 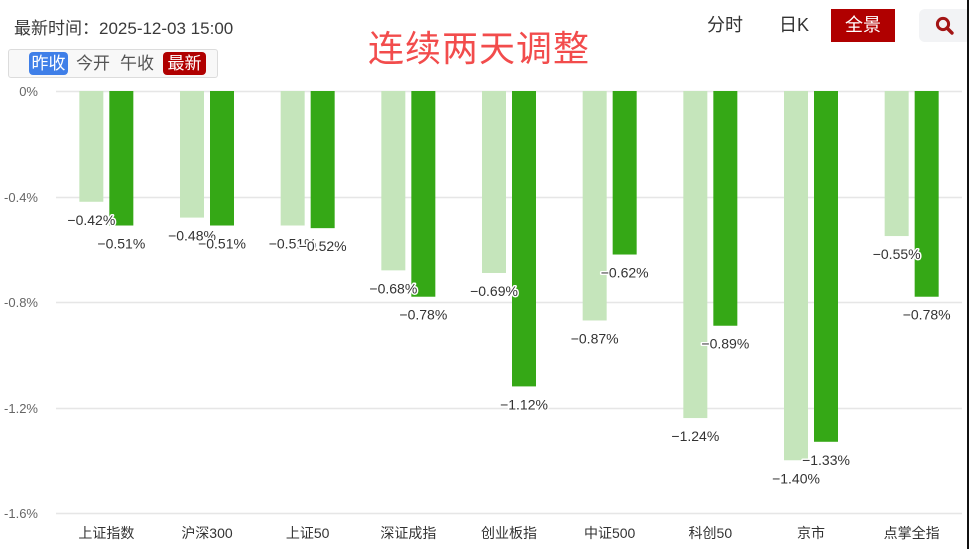 What do you see at coordinates (408, 533) in the screenshot?
I see `x-axis-category-label: 深证成指` at bounding box center [408, 533].